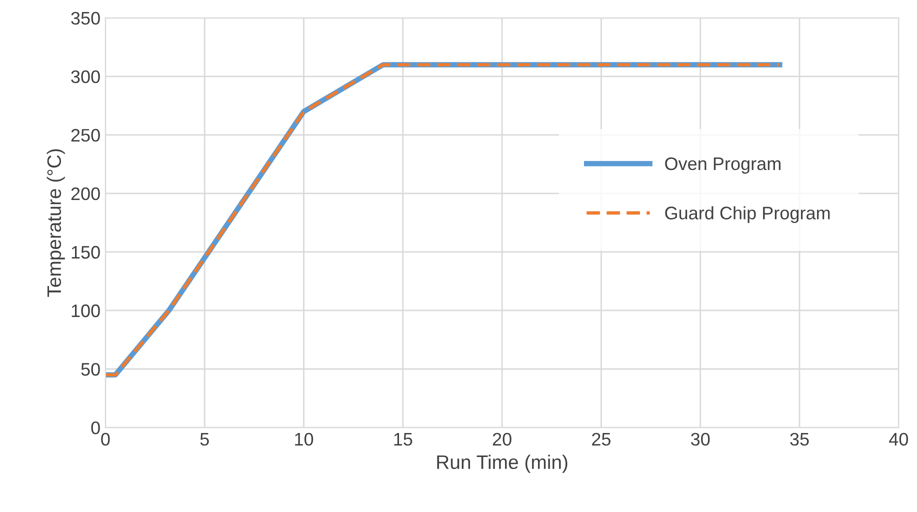 The width and height of the screenshot is (917, 512). I want to click on x-tick-label: 40, so click(898, 439).